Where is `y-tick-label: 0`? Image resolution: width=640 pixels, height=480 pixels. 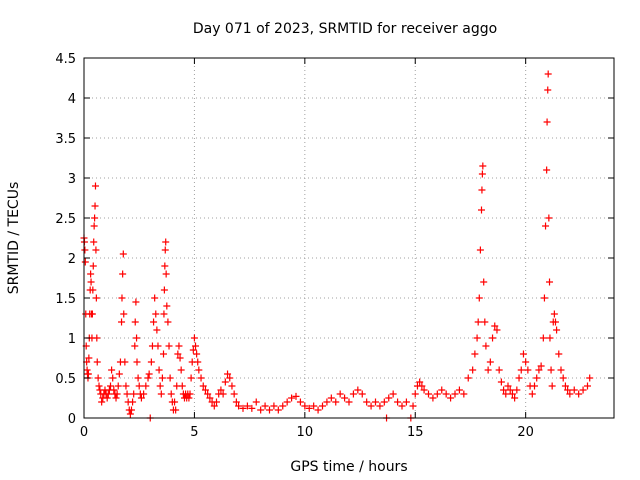 y-tick-label: 0 is located at coordinates (72, 419).